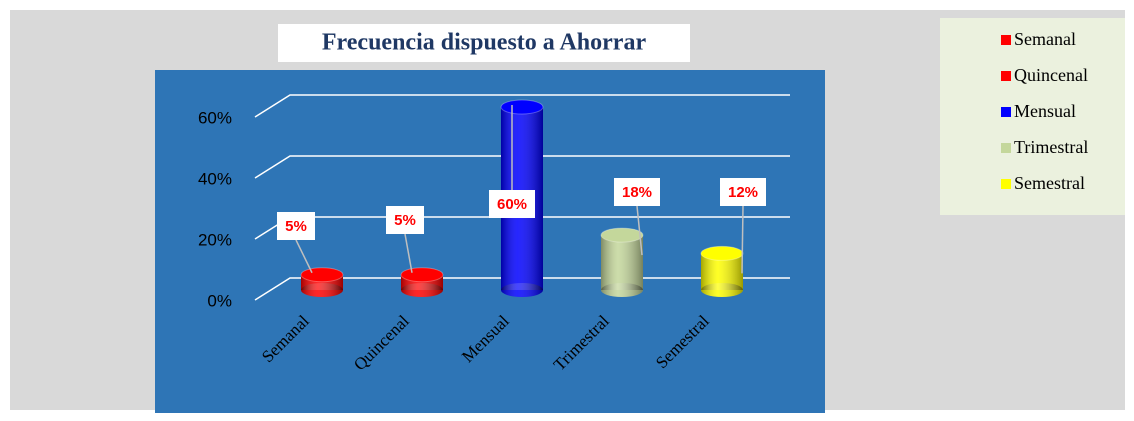  What do you see at coordinates (215, 117) in the screenshot?
I see `y-tick-label: 60%` at bounding box center [215, 117].